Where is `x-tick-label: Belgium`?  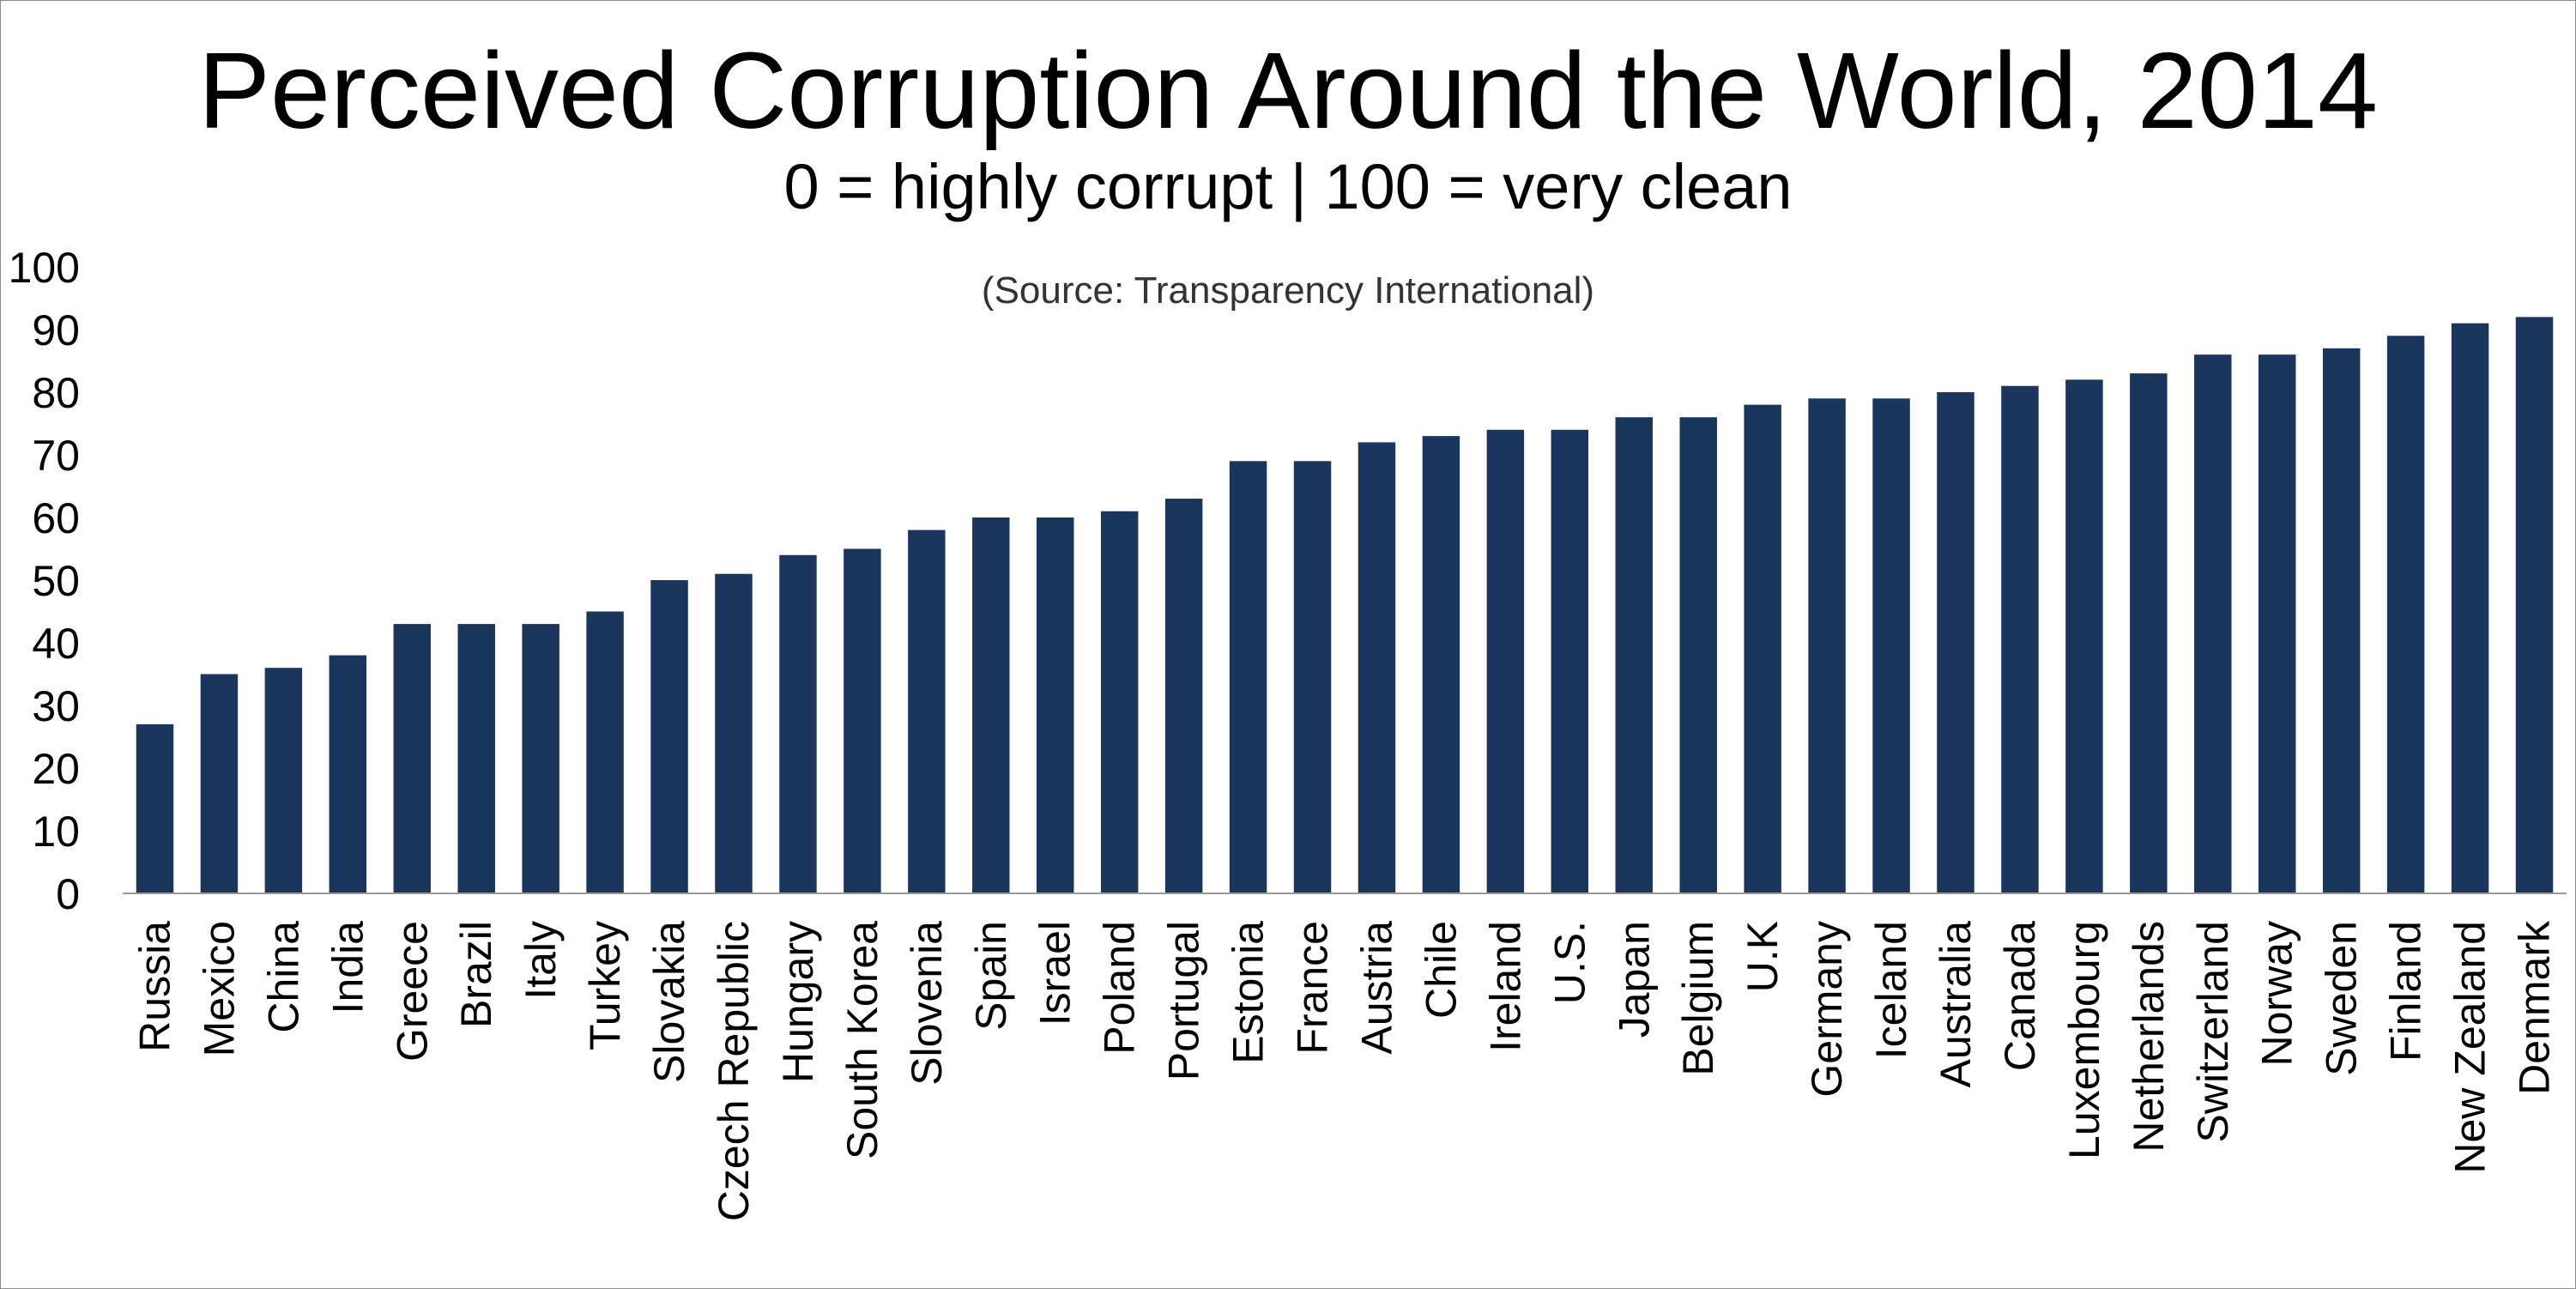 x-tick-label: Belgium is located at coordinates (1698, 998).